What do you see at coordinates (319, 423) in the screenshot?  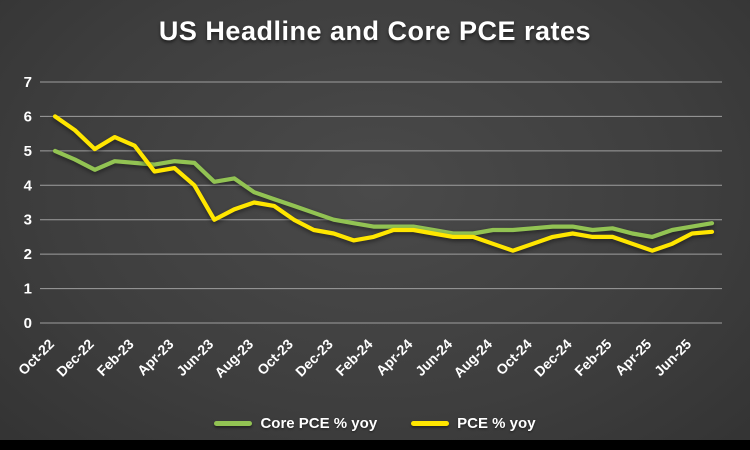 I see `core-pce-legend-label: Core PCE % yoy` at bounding box center [319, 423].